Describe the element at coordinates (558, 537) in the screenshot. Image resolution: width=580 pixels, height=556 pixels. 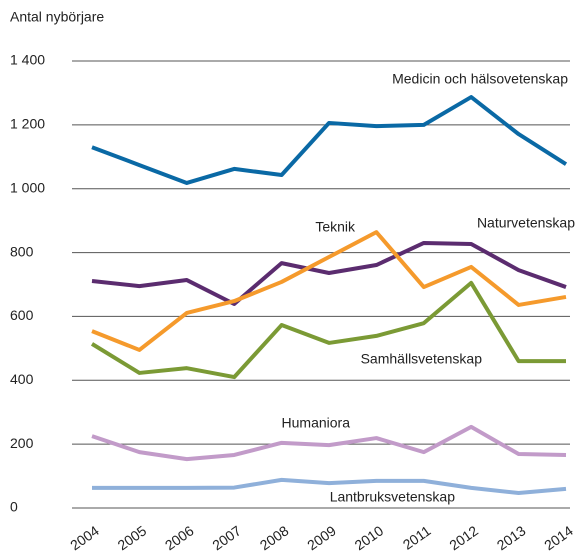
I see `x-tick-label: 2014` at that location.